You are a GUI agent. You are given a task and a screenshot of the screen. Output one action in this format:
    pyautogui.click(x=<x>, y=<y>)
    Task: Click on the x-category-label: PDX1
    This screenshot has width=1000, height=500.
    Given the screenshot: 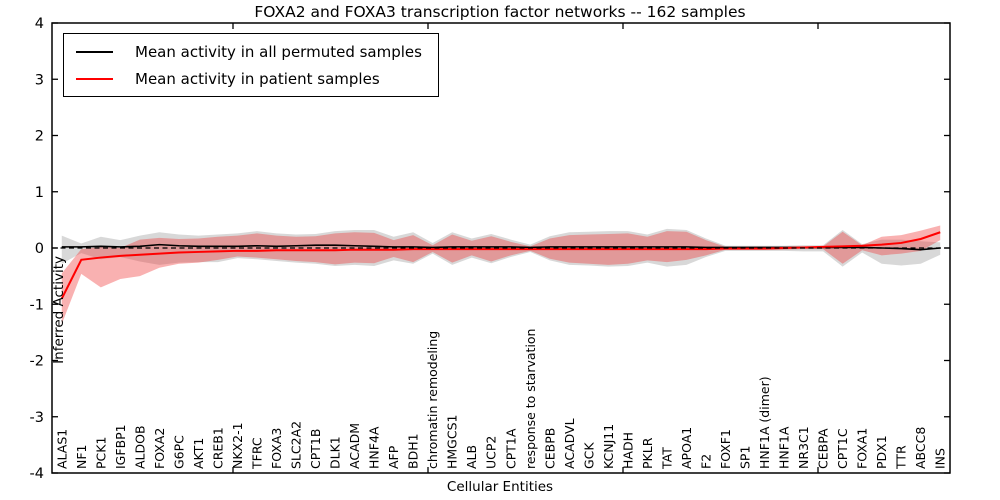 What is the action you would take?
    pyautogui.click(x=881, y=452)
    